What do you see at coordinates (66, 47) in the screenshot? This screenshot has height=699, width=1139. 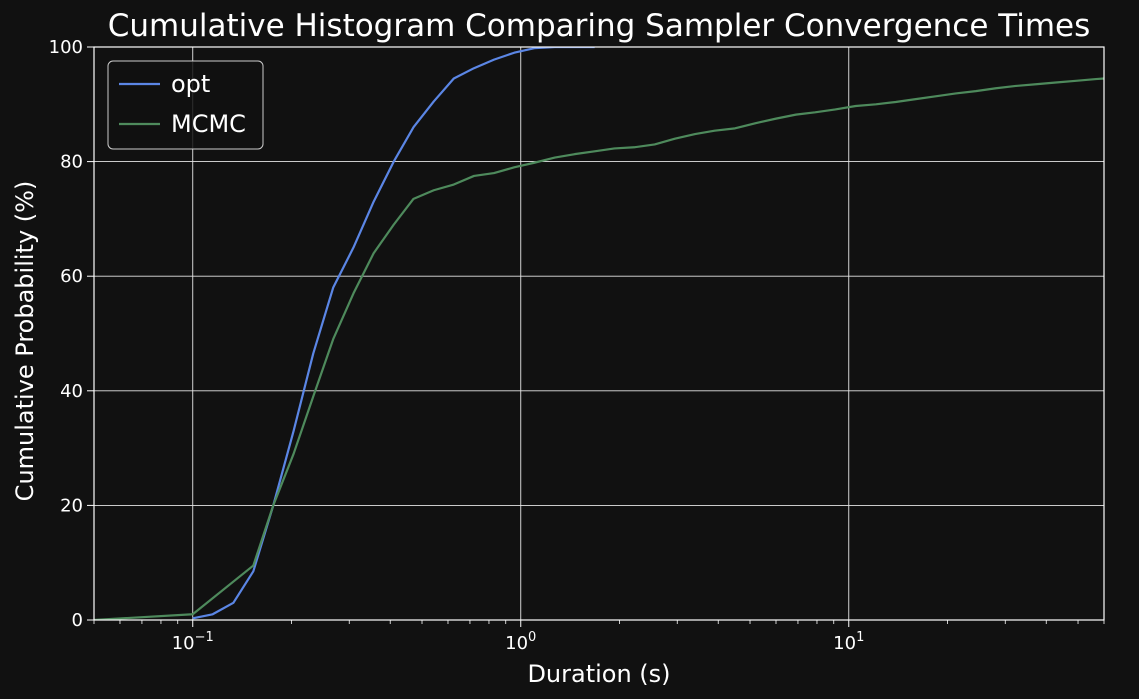 I see `y-tick-label: 100` at bounding box center [66, 47].